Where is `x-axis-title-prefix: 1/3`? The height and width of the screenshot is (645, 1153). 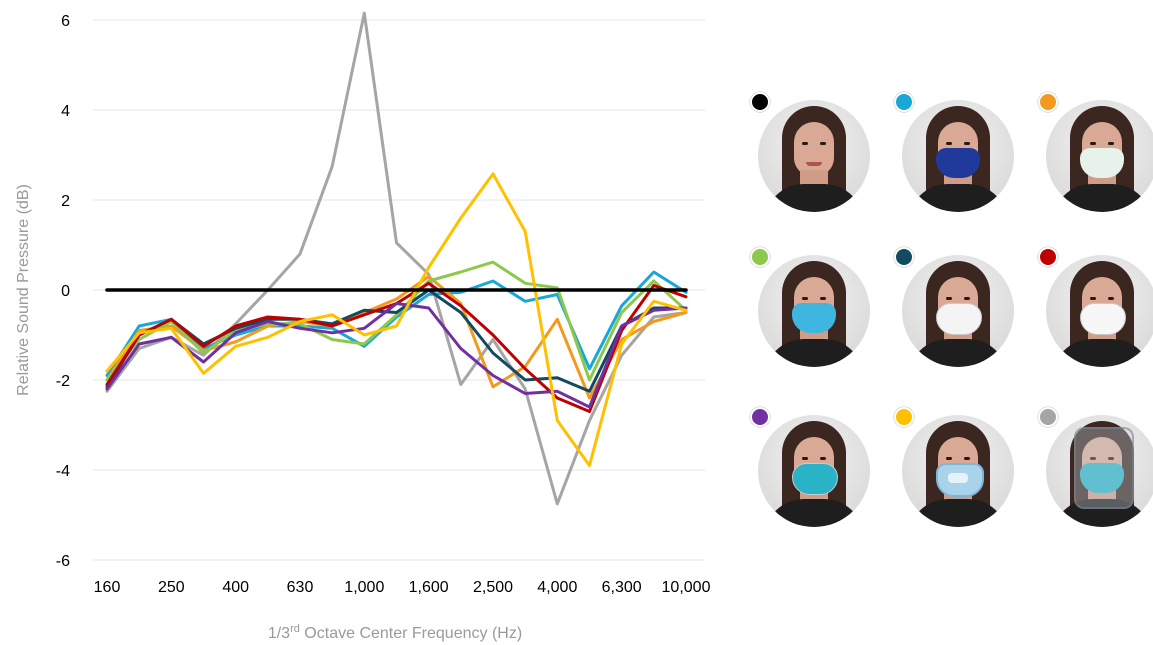
x-axis-title-prefix: 1/3 is located at coordinates (279, 633).